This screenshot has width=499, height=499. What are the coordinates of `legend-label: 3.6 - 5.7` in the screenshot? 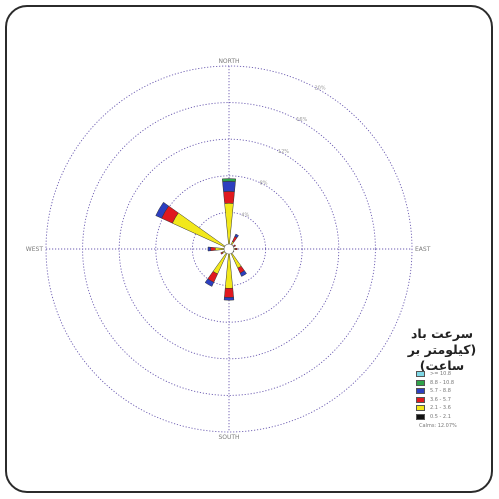 It's located at (440, 399).